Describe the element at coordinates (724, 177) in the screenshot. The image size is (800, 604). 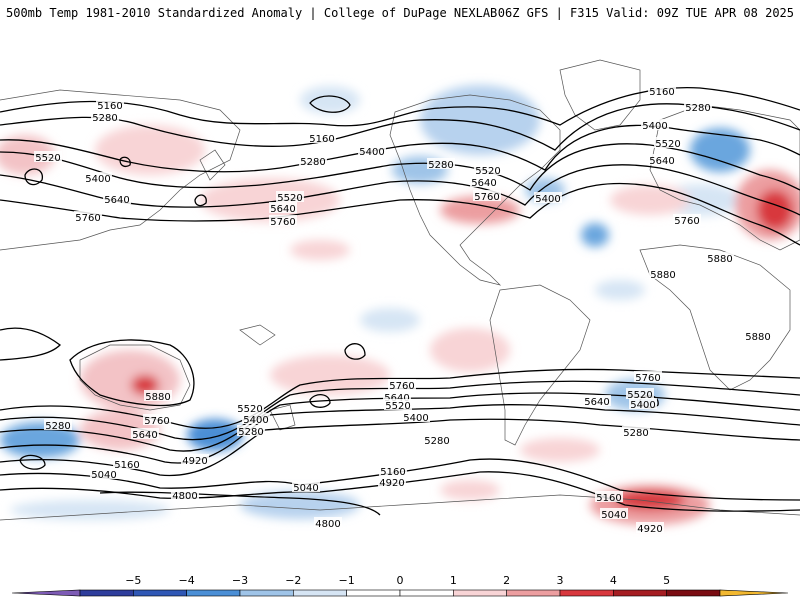
I see `europe-coast` at that location.